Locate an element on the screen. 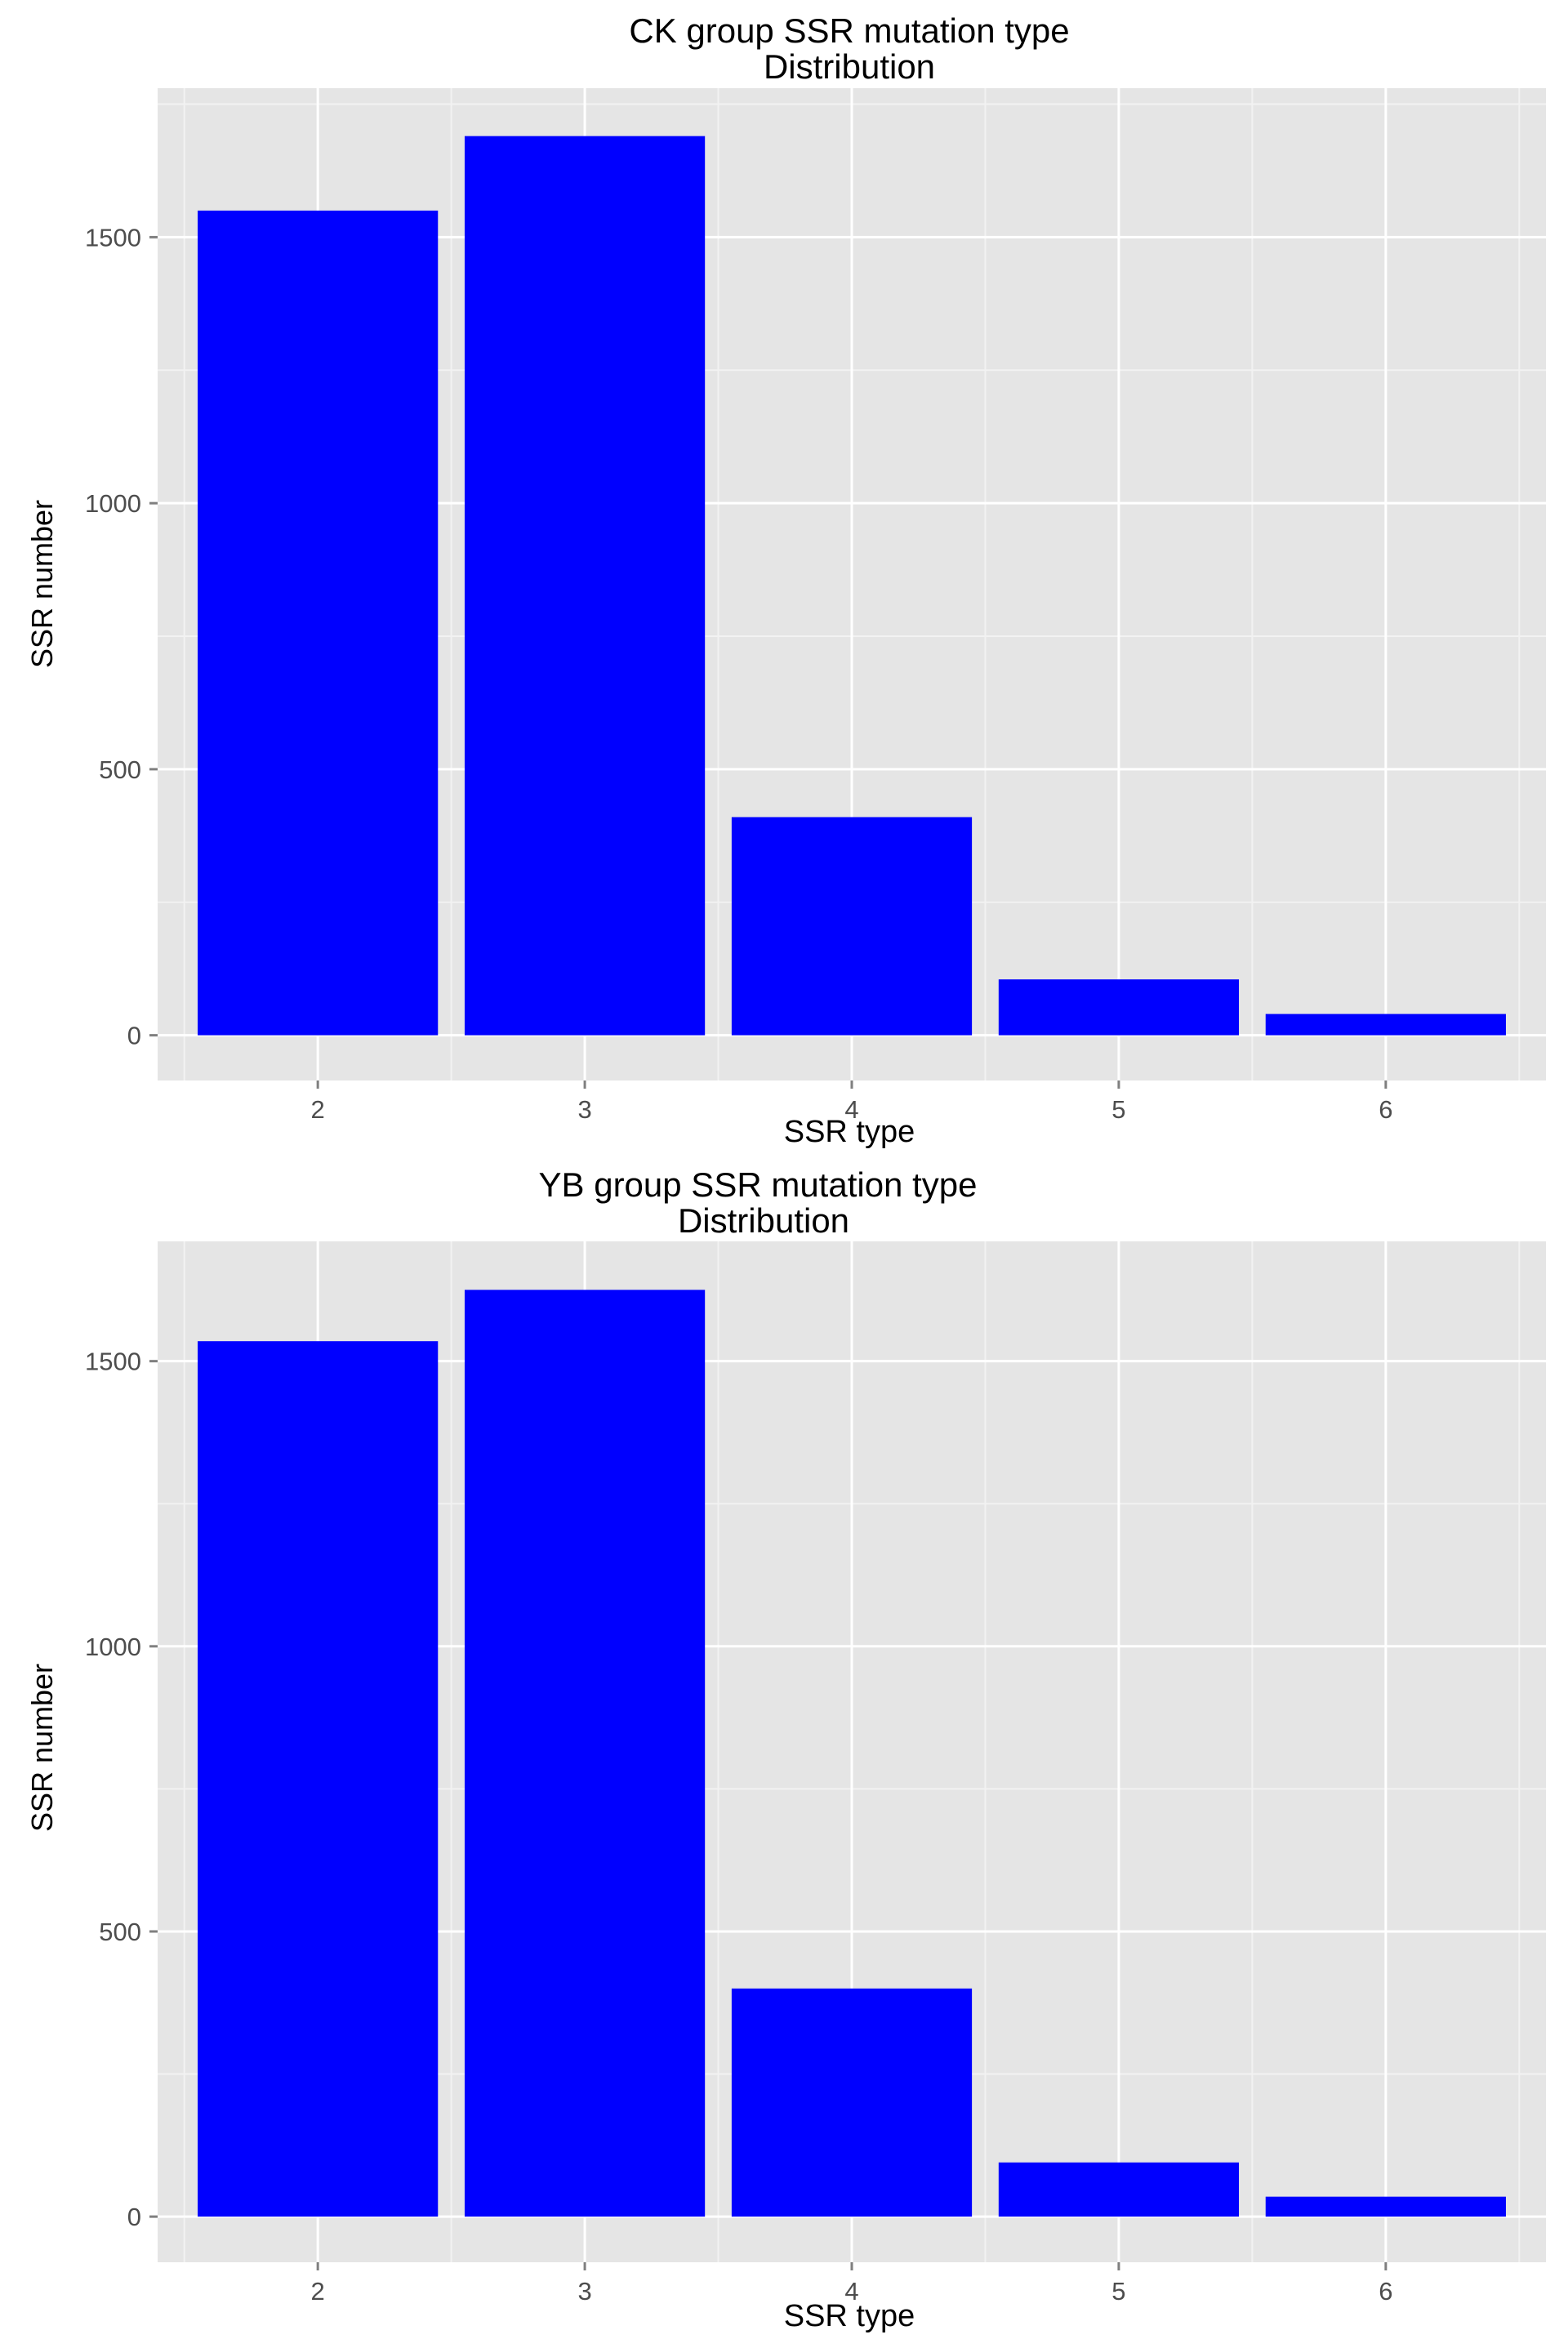  yb-y-axis-label: SSR number is located at coordinates (42, 1748).